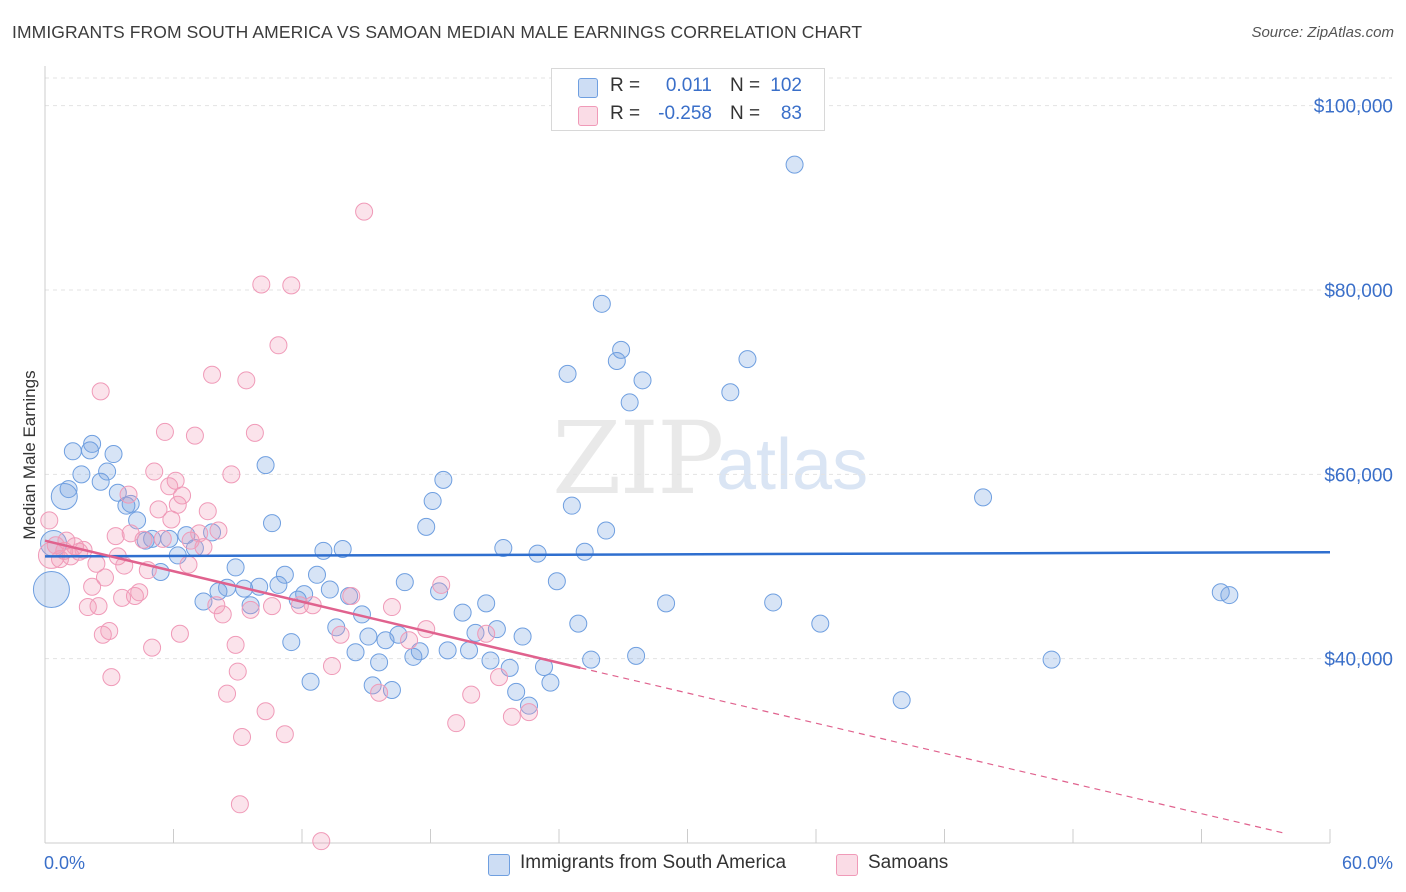  What do you see at coordinates (786, 85) in the screenshot?
I see `legend-n-value: 102` at bounding box center [786, 85].